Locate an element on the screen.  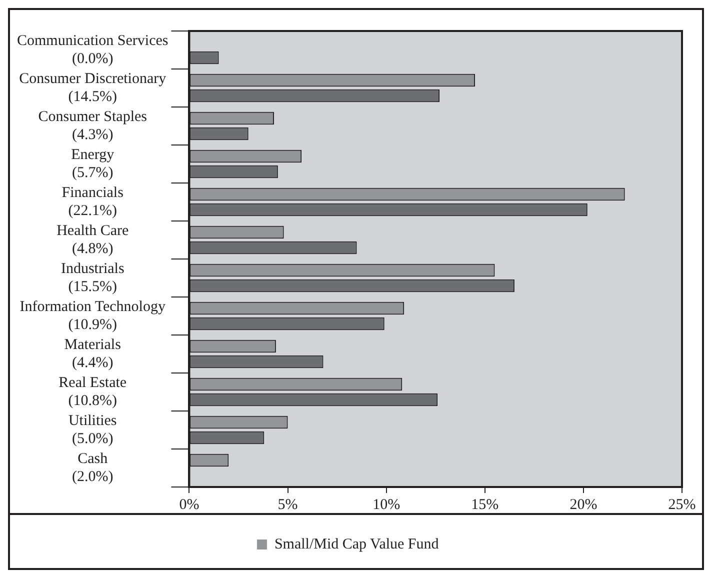
y-tick-label: Financials (22.1%) is located at coordinates (93, 201).